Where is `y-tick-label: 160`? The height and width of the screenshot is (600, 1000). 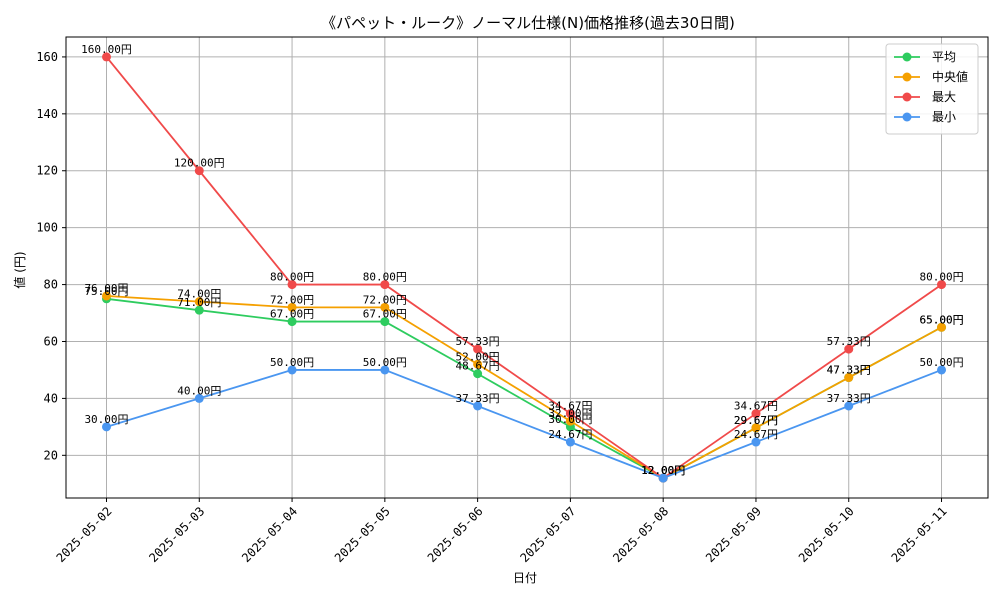
y-tick-label: 160 is located at coordinates (47, 57).